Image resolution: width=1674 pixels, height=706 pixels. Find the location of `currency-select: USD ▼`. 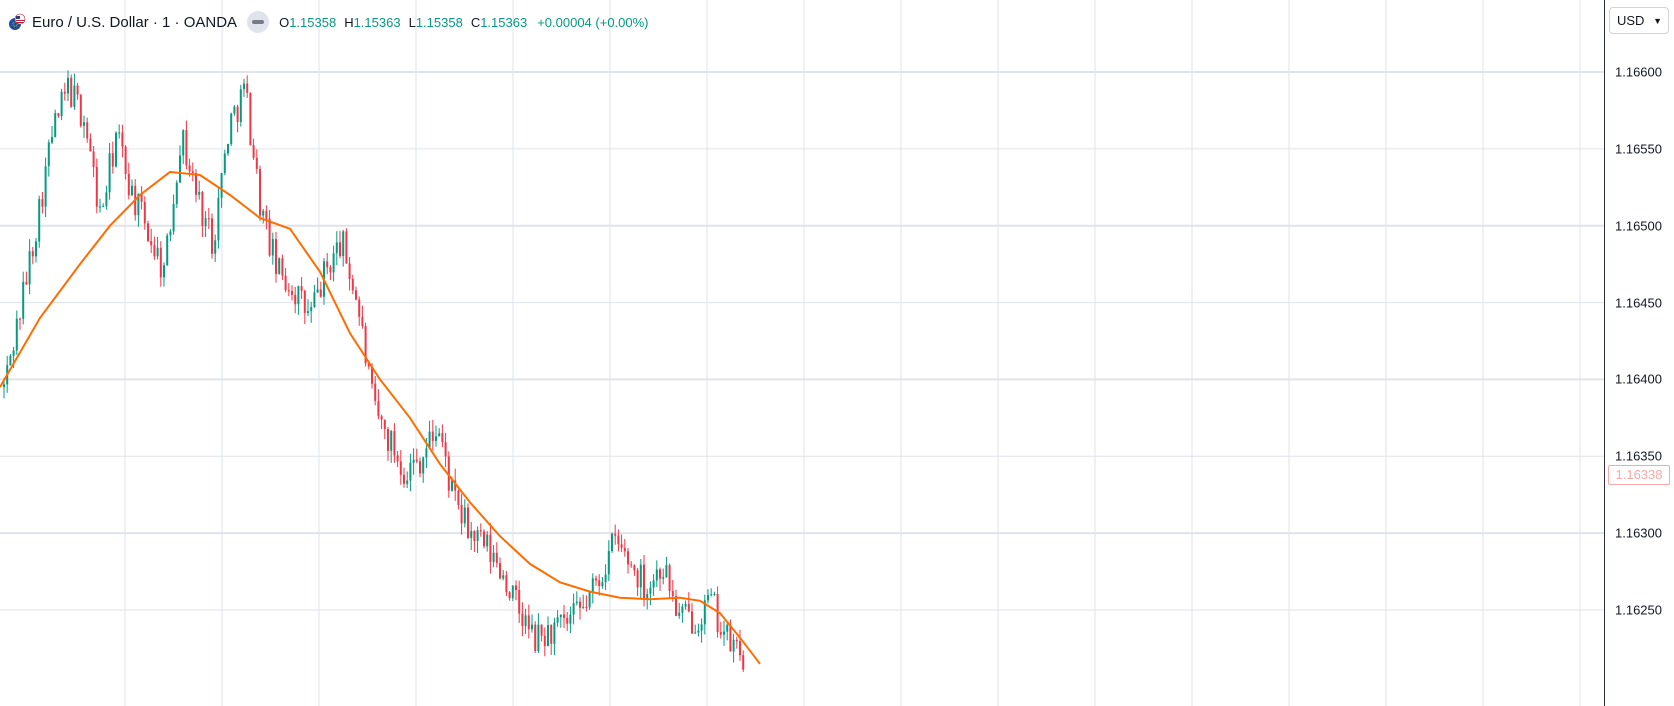

currency-select: USD ▼ is located at coordinates (1639, 20).